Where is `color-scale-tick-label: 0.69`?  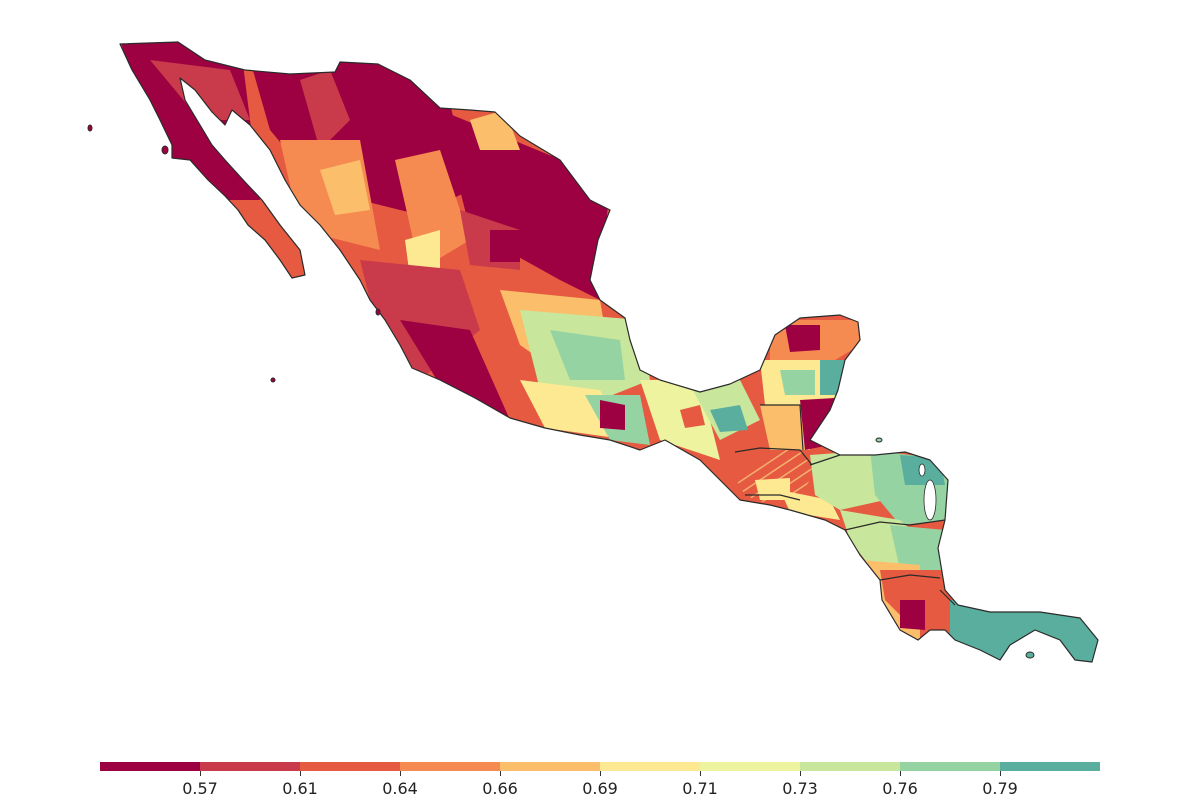
color-scale-tick-label: 0.69 is located at coordinates (600, 788).